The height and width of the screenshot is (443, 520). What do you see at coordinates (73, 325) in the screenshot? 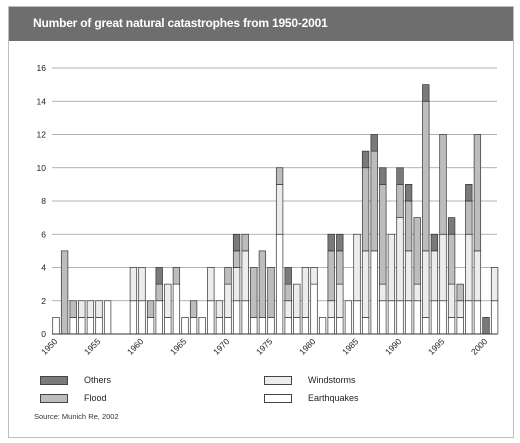
I see `bar-earthquakes-1952` at bounding box center [73, 325].